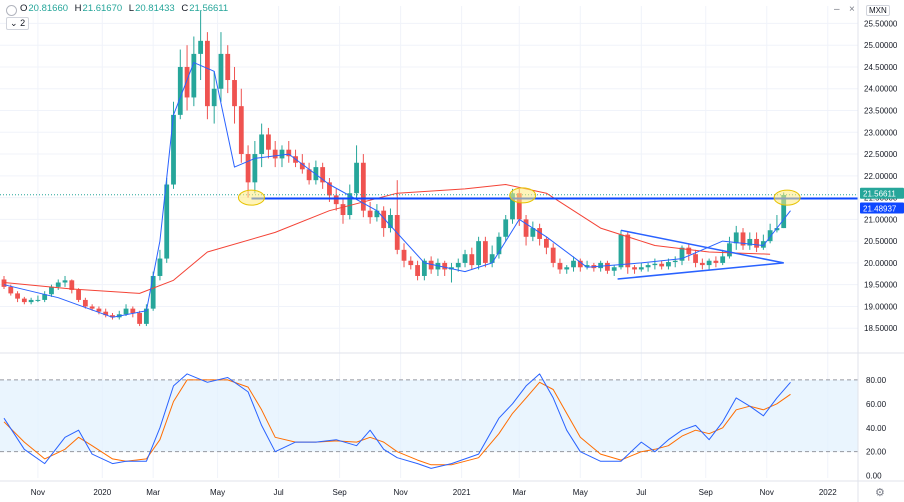  I want to click on open-value: 20.81660, so click(48, 8).